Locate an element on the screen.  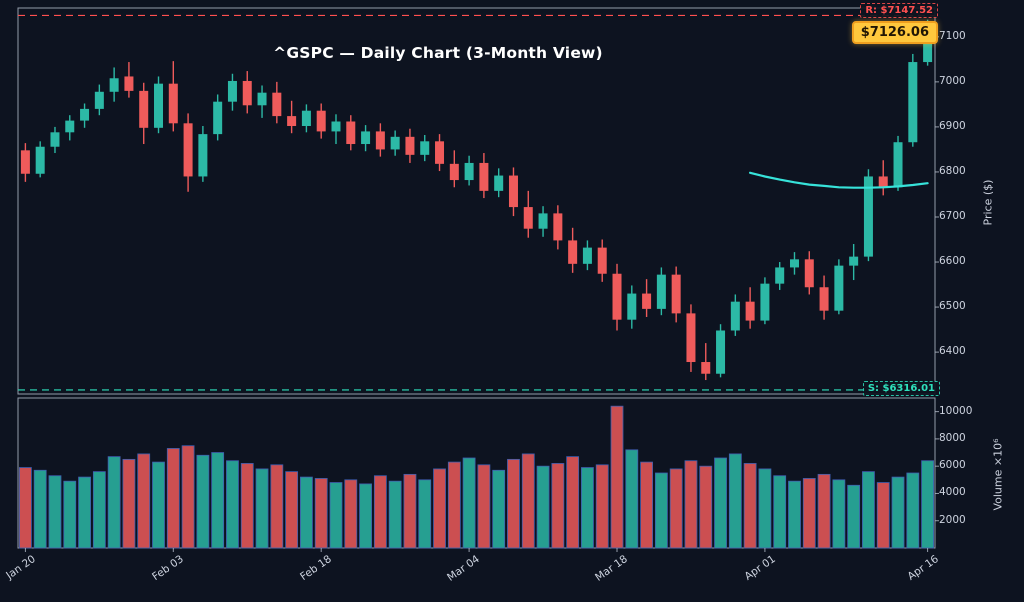
volume-axis-title: Volume ×10⁶ is located at coordinates (998, 474).